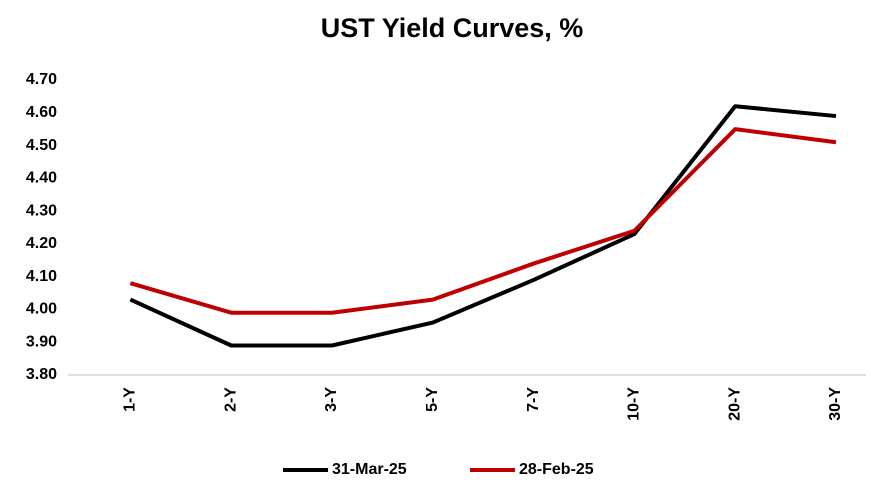 This screenshot has width=871, height=486. Describe the element at coordinates (452, 28) in the screenshot. I see `chart-title: UST Yield Curves, %` at that location.